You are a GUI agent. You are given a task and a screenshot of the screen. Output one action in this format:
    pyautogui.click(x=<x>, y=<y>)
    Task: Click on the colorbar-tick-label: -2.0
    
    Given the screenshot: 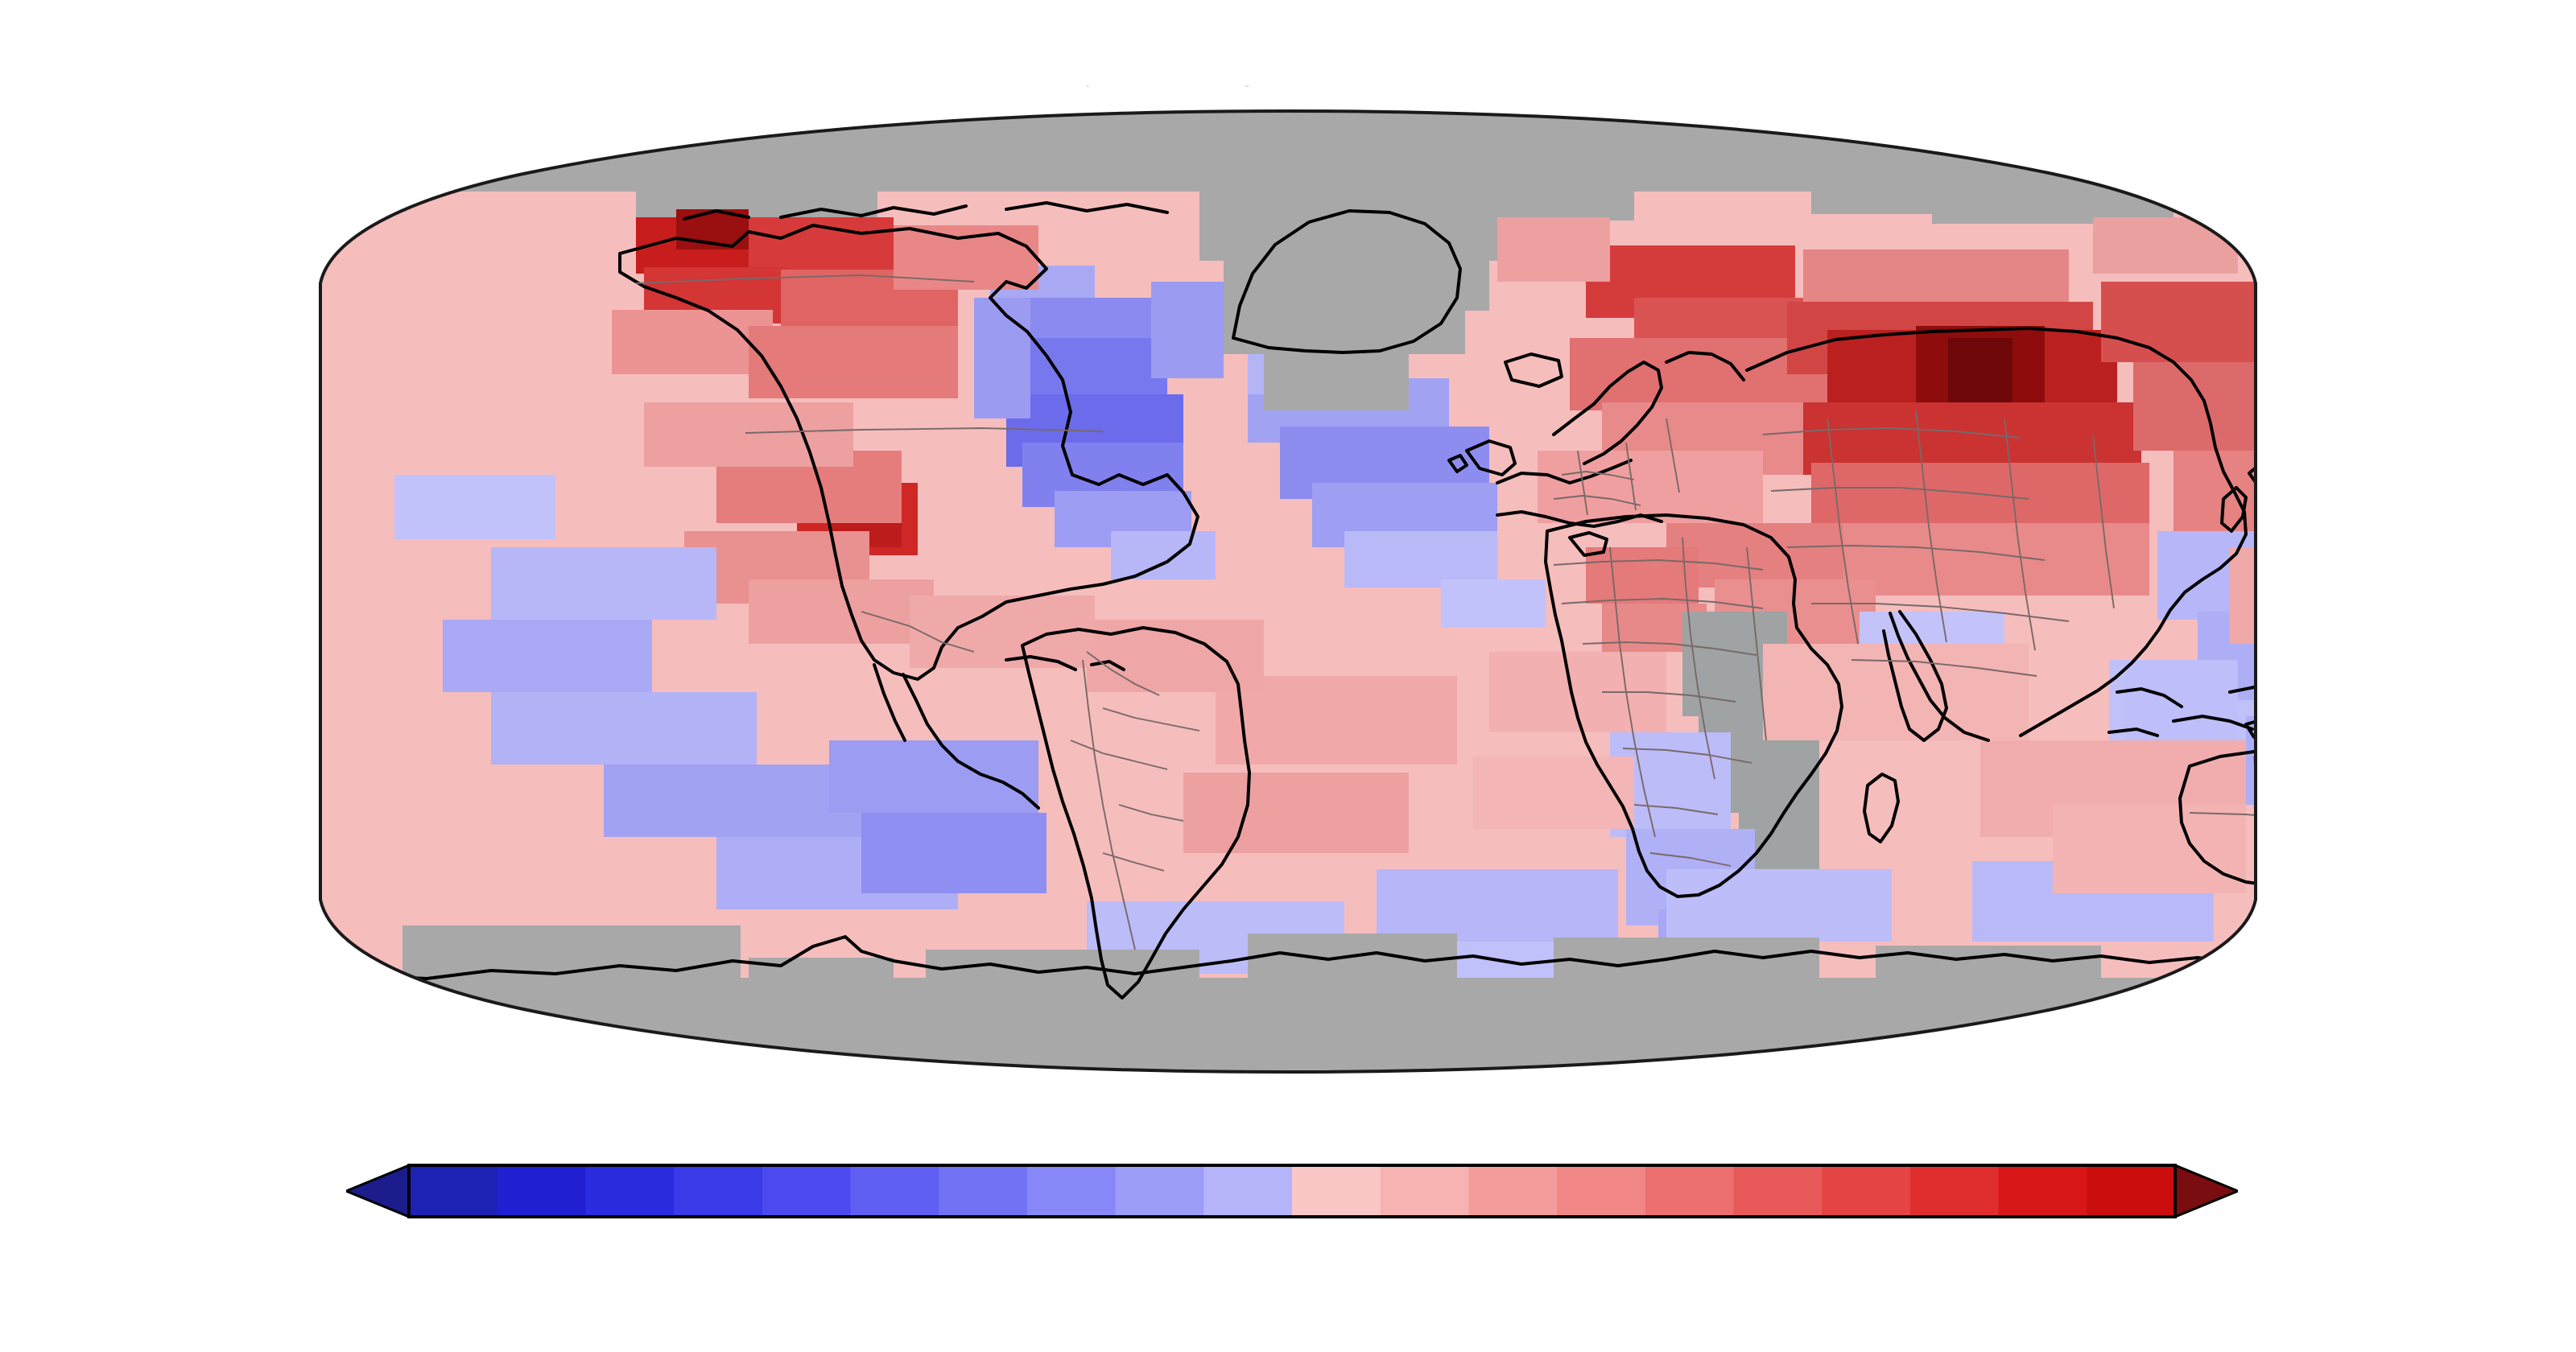 What is the action you would take?
    pyautogui.click(x=729, y=1231)
    